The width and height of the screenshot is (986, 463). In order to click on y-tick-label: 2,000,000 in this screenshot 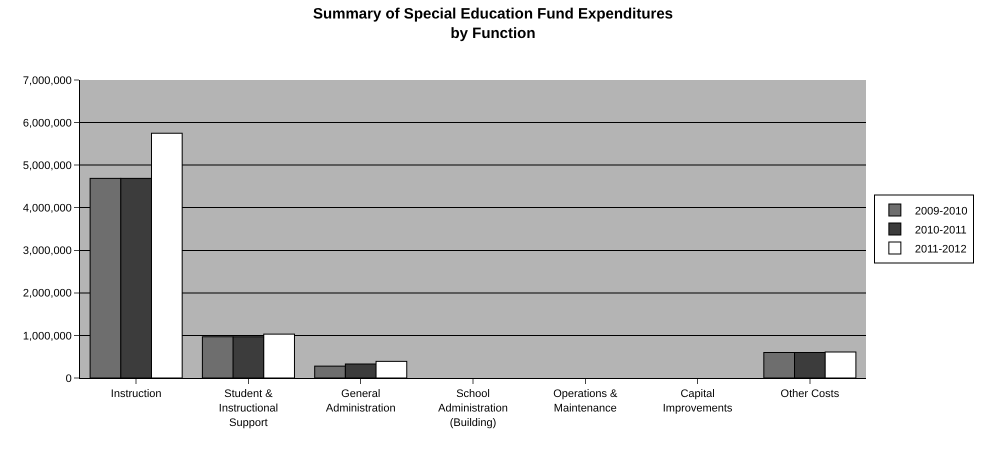, I will do `click(47, 294)`.